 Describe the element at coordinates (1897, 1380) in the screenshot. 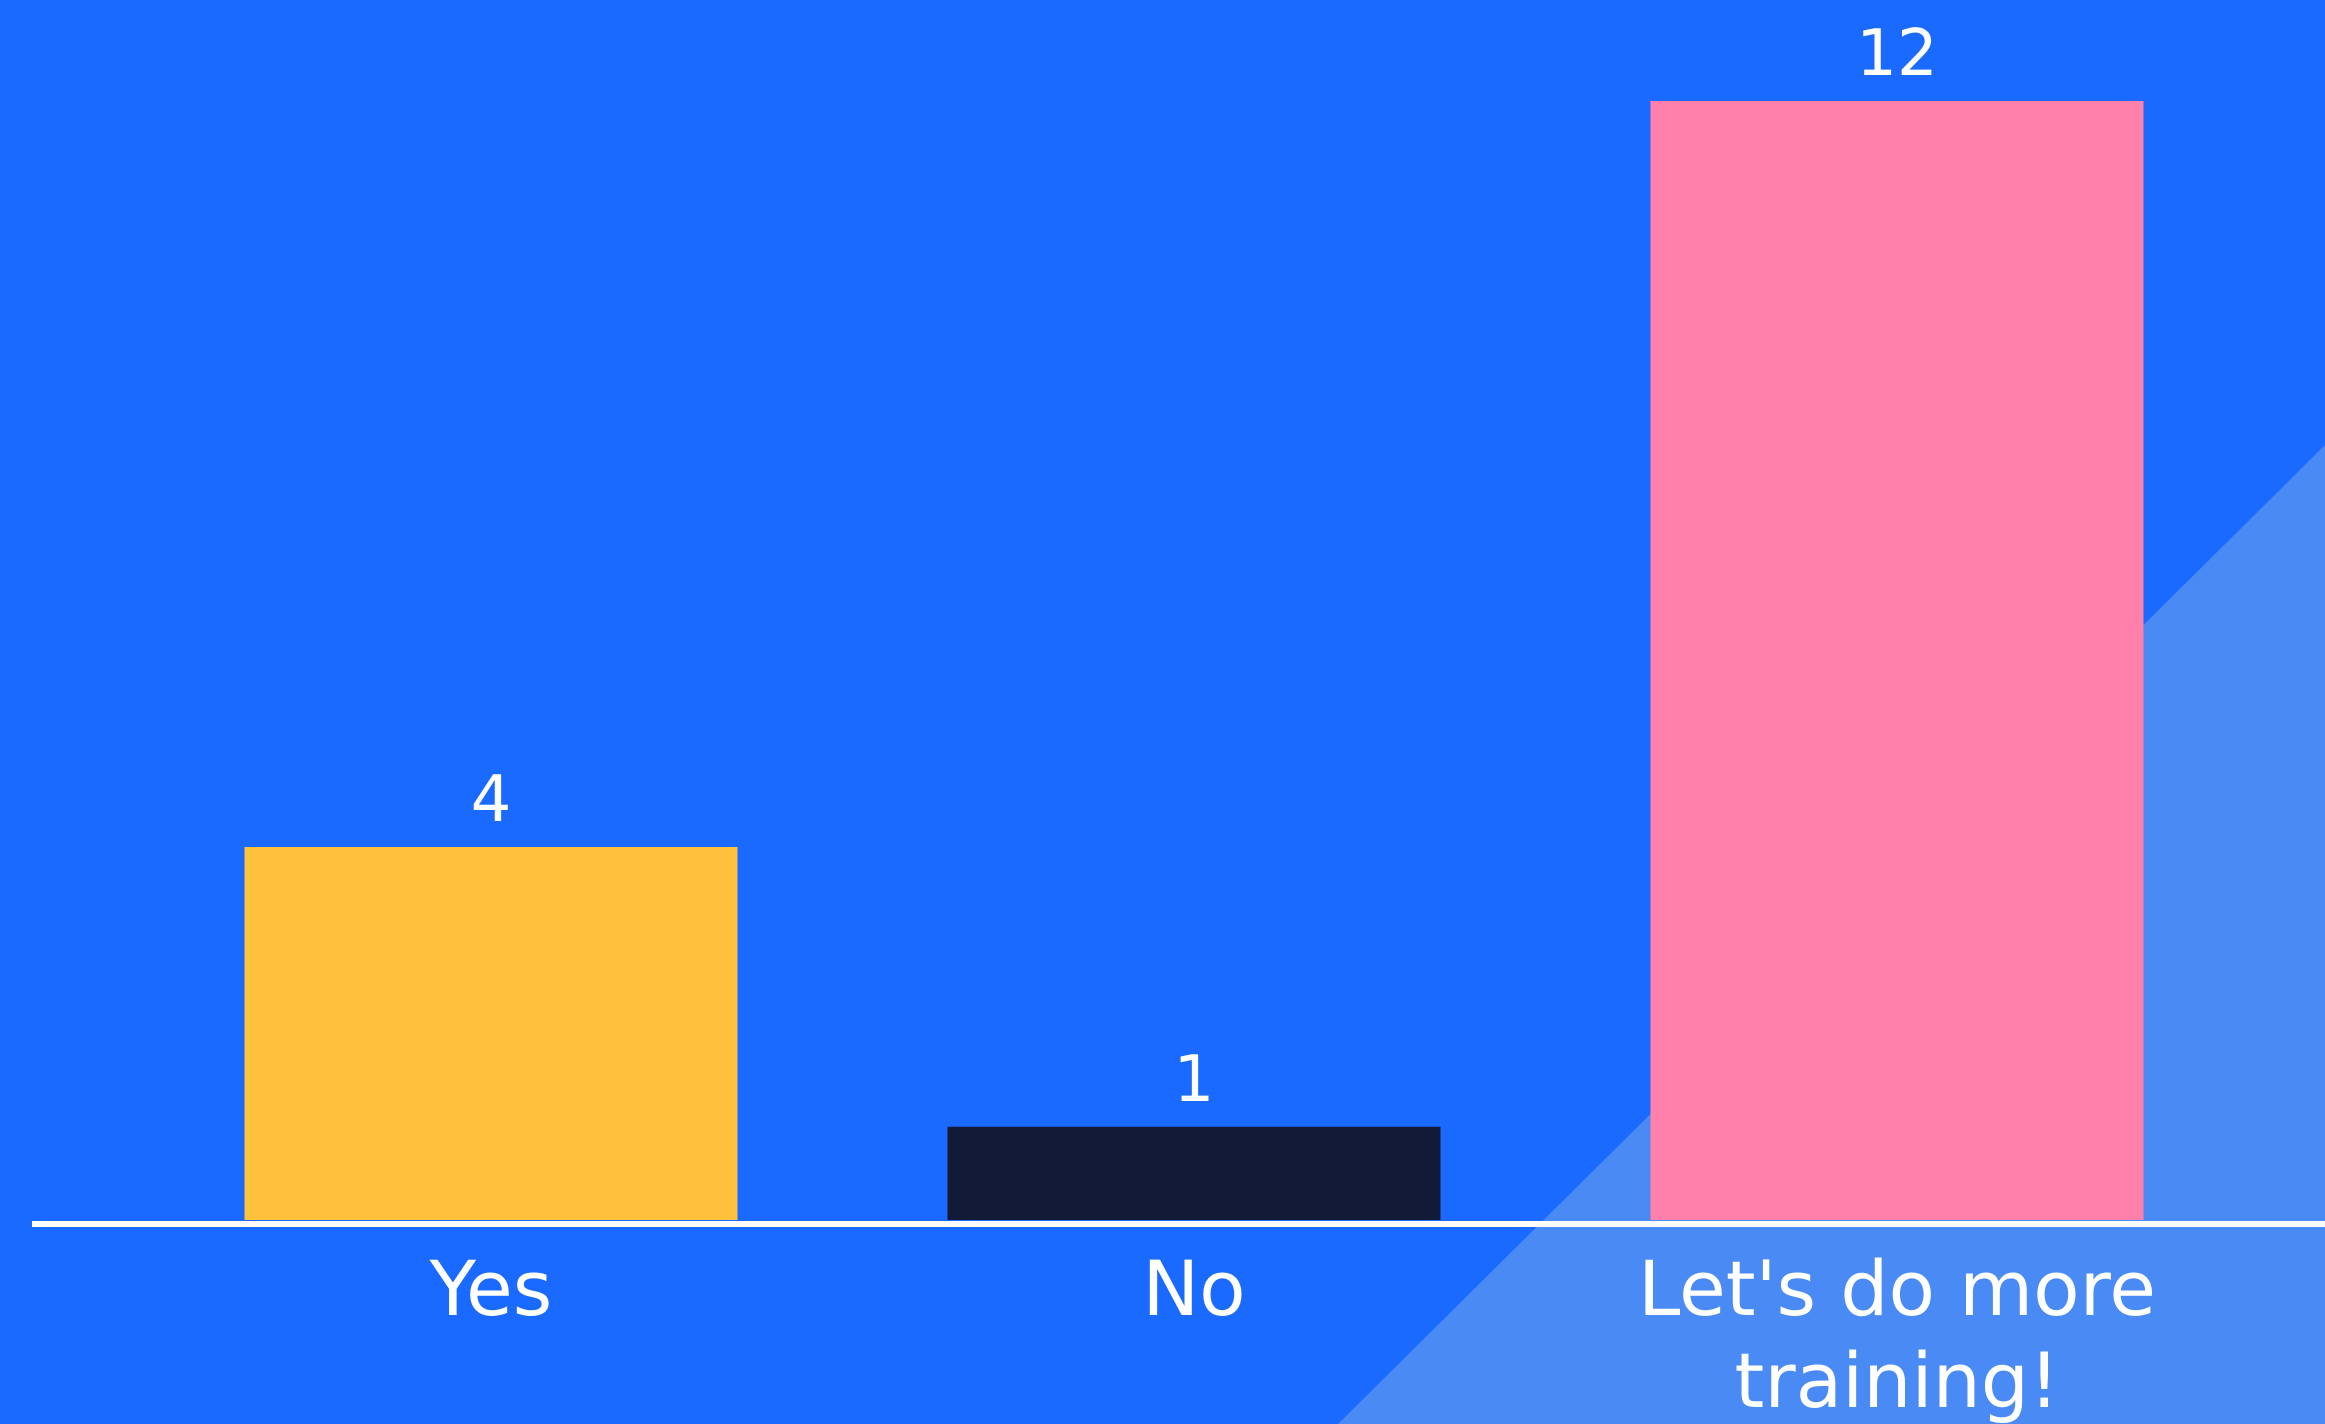

I see `category-label-3-line-2: training!` at that location.